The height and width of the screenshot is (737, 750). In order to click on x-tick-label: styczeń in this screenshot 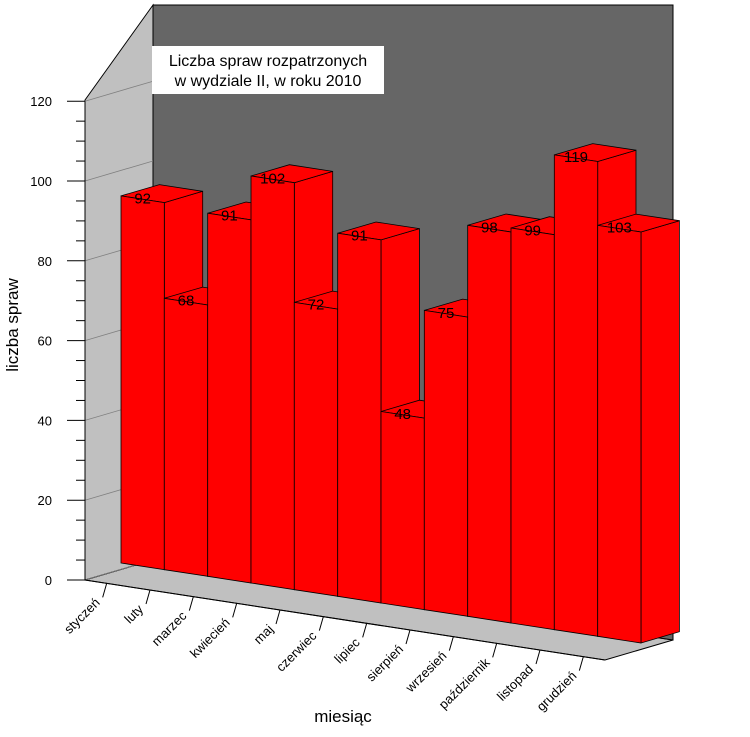, I will do `click(82, 616)`.